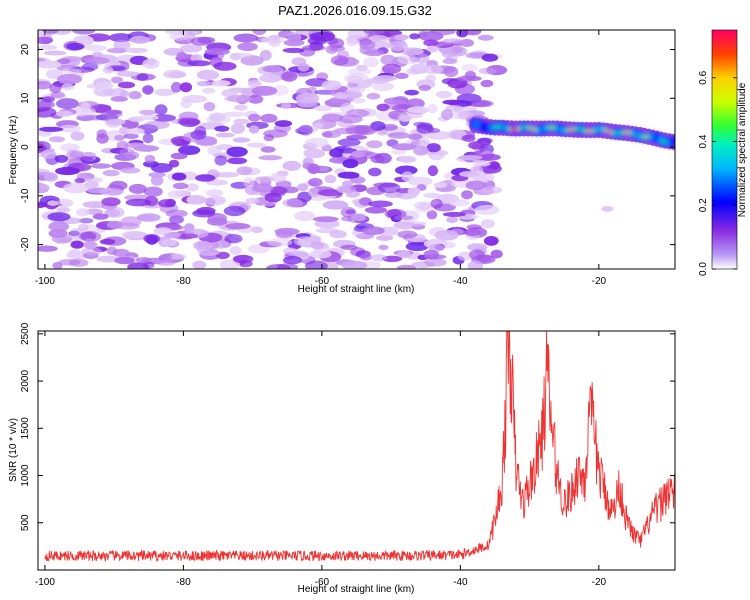 This screenshot has width=750, height=600. I want to click on colorbar-label: Normalized spectral amplitude, so click(742, 149).